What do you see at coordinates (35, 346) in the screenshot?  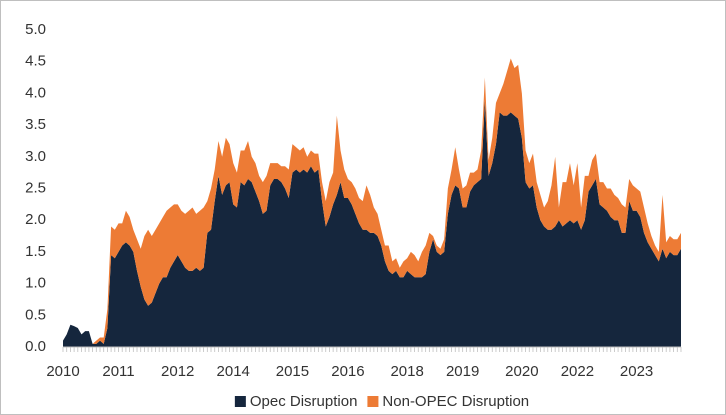 I see `y-tick-label: 0.0` at bounding box center [35, 346].